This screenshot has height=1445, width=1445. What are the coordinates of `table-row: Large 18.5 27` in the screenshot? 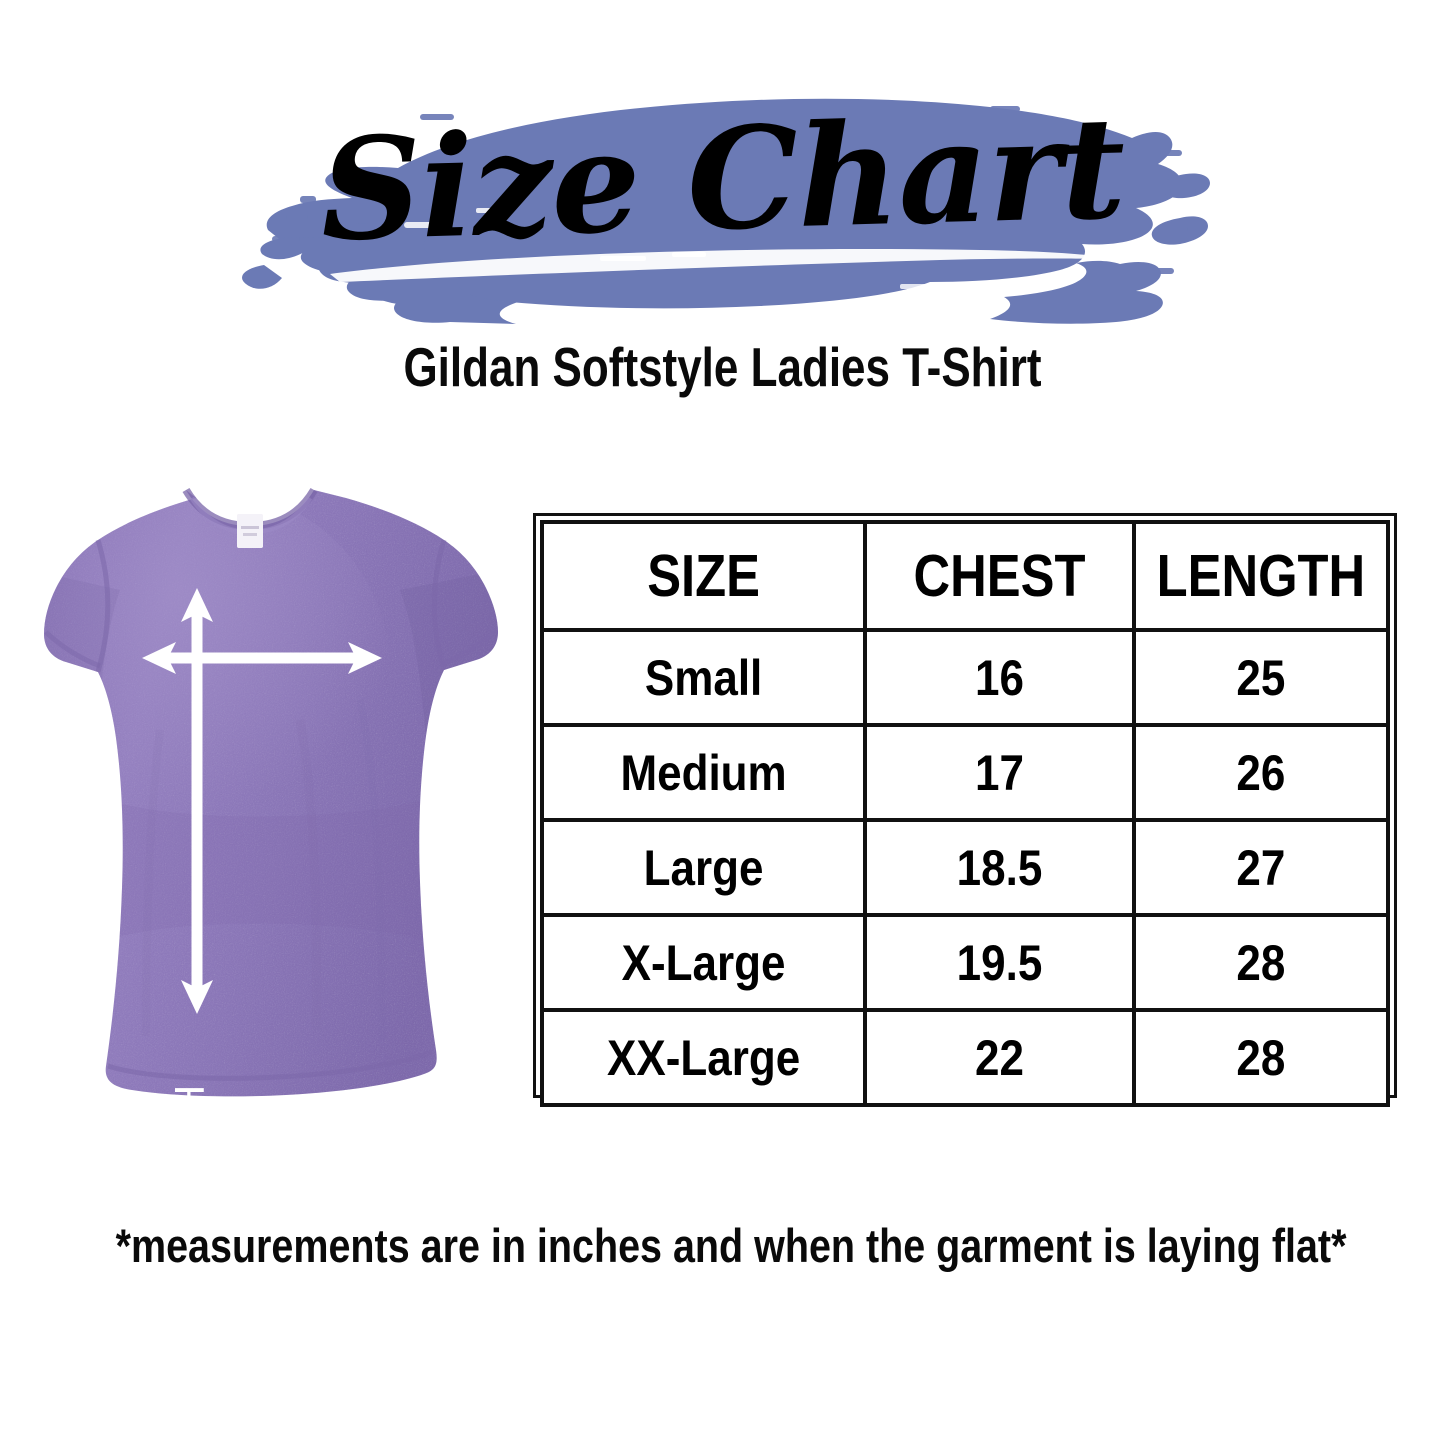 It's located at (965, 867).